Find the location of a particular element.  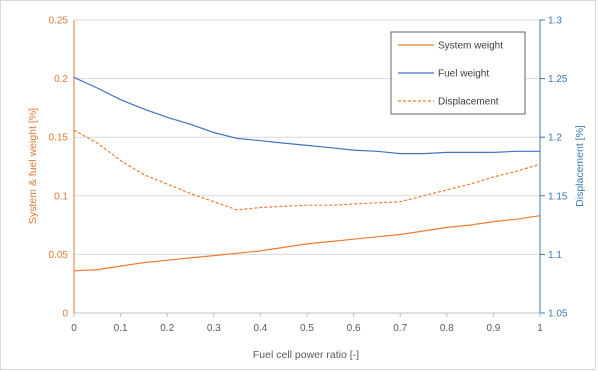

y2-tick-label: 1.15 is located at coordinates (558, 196).